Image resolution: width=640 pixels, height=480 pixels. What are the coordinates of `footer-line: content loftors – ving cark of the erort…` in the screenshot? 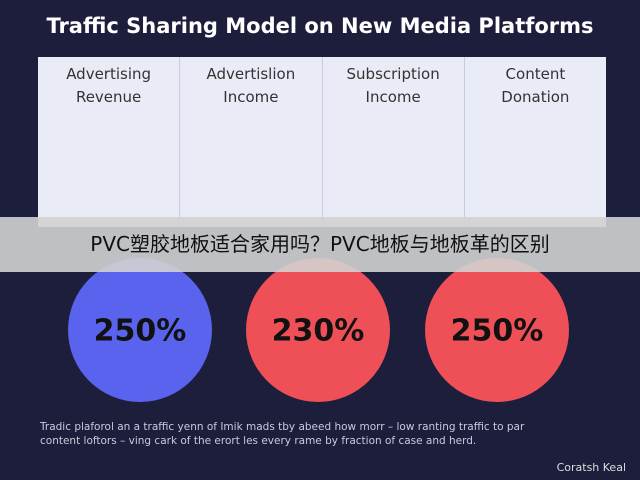 It's located at (258, 441).